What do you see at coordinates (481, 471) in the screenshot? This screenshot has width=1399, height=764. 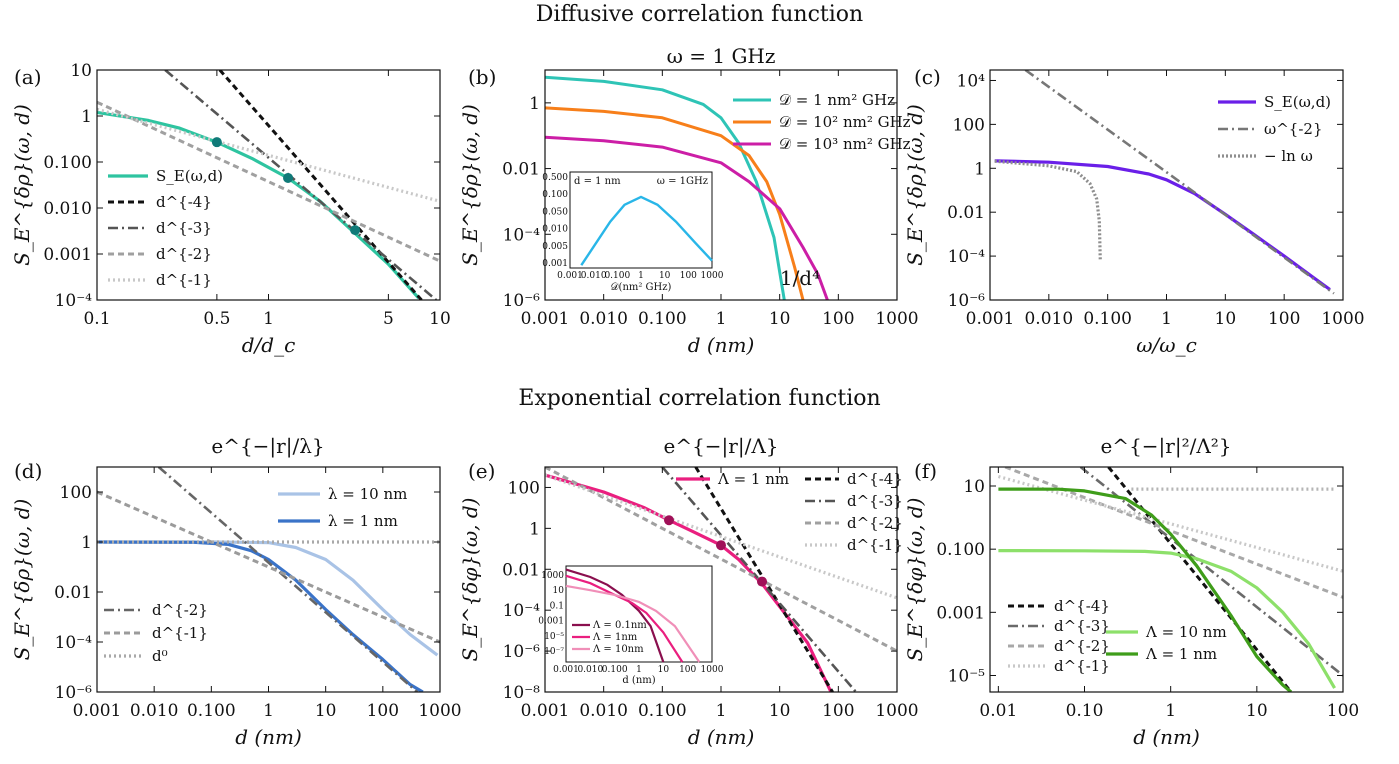 I see `panel-label: (e)` at bounding box center [481, 471].